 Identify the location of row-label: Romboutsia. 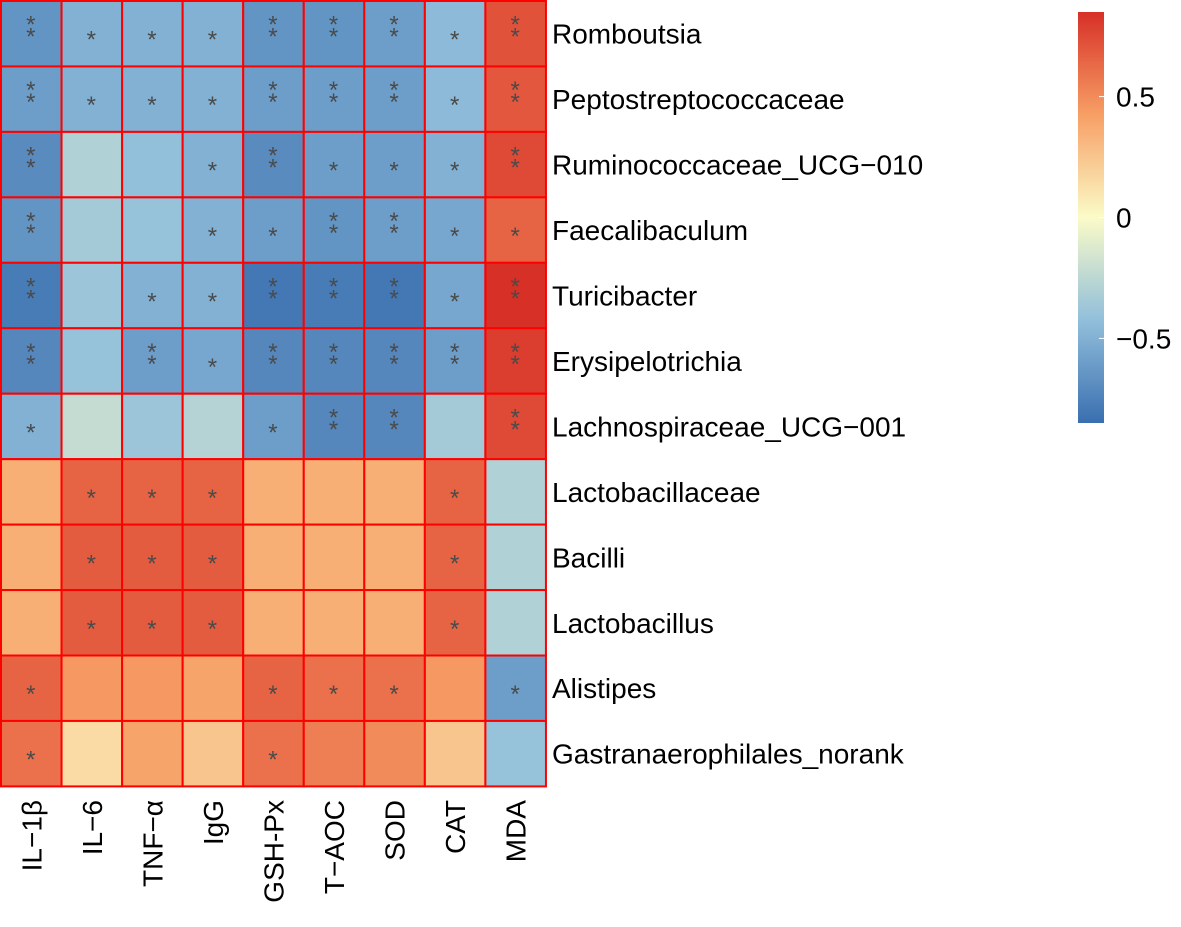
(627, 34).